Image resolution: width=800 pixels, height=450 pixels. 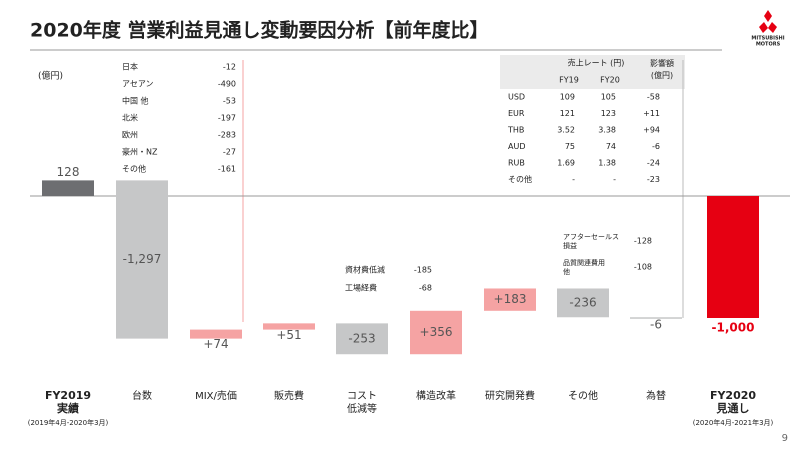 What do you see at coordinates (130, 135) in the screenshot?
I see `breakdown-label: 欧州` at bounding box center [130, 135].